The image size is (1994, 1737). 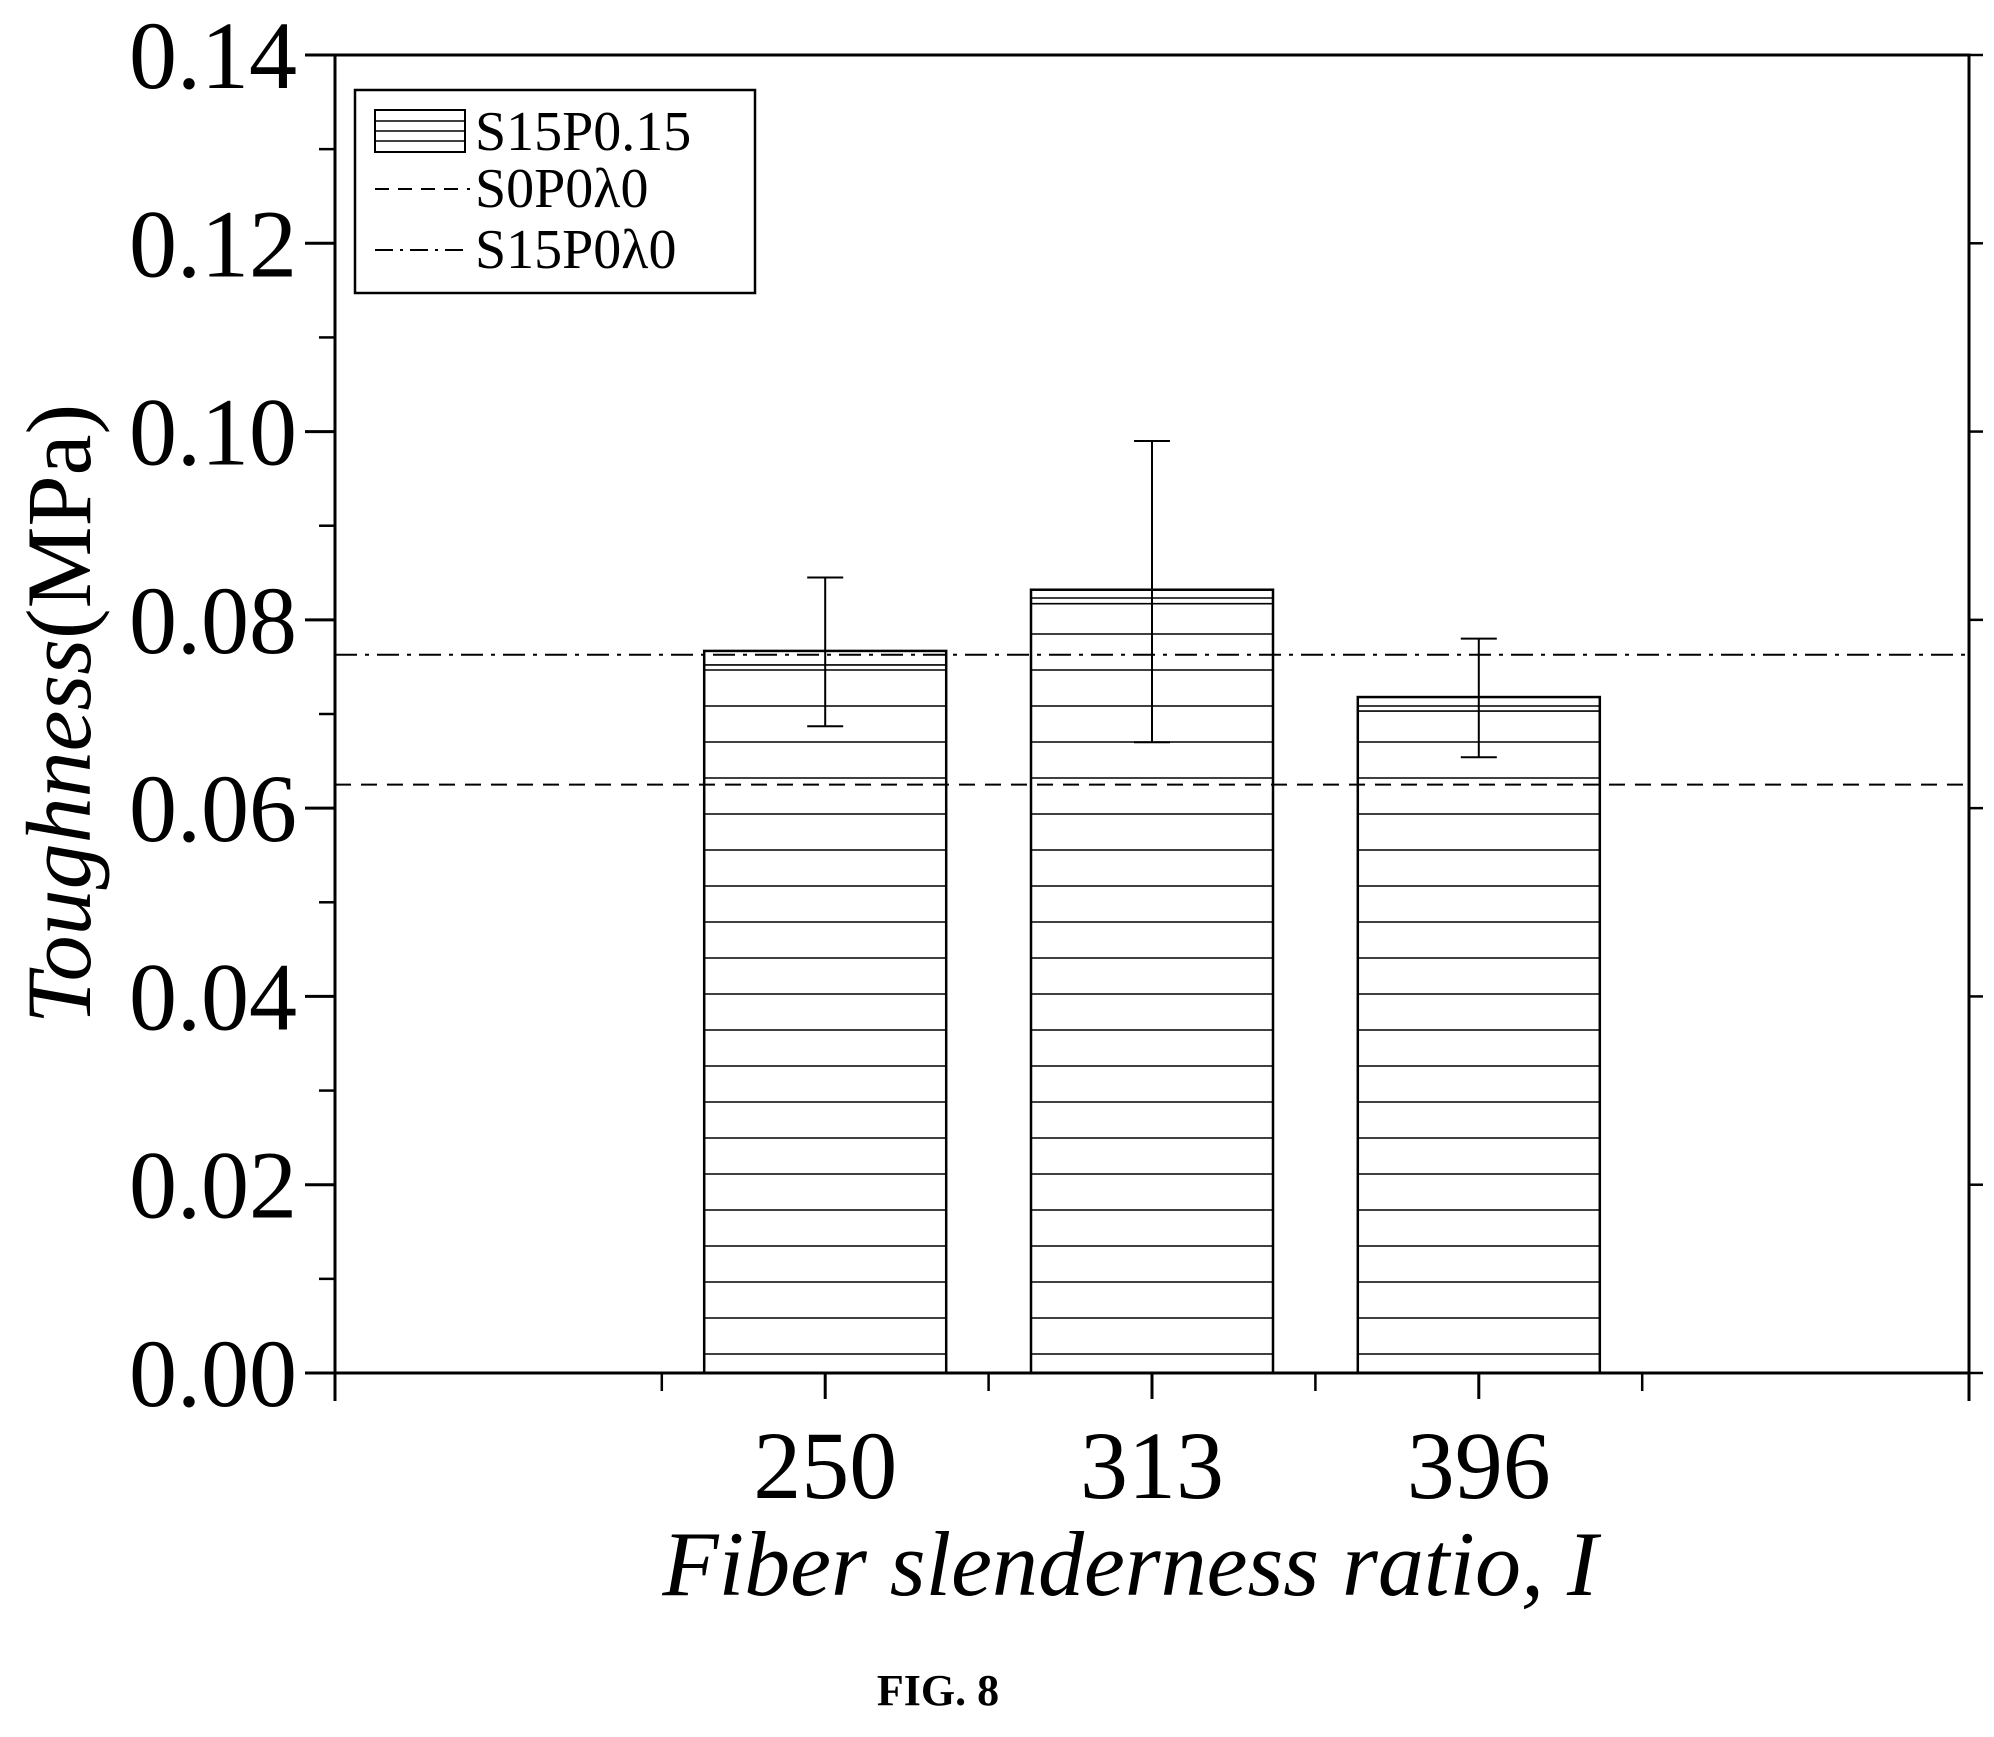 What do you see at coordinates (1479, 1465) in the screenshot?
I see `x-tick-label: 396` at bounding box center [1479, 1465].